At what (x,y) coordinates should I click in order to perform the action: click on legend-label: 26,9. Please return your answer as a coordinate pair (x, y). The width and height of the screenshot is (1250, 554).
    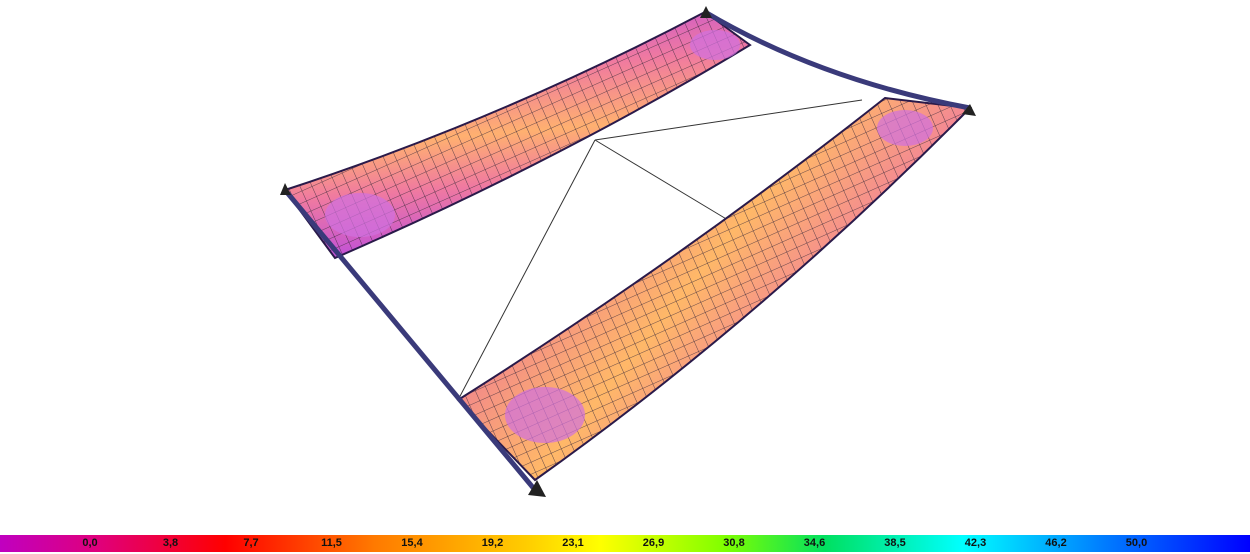
    Looking at the image, I should click on (653, 543).